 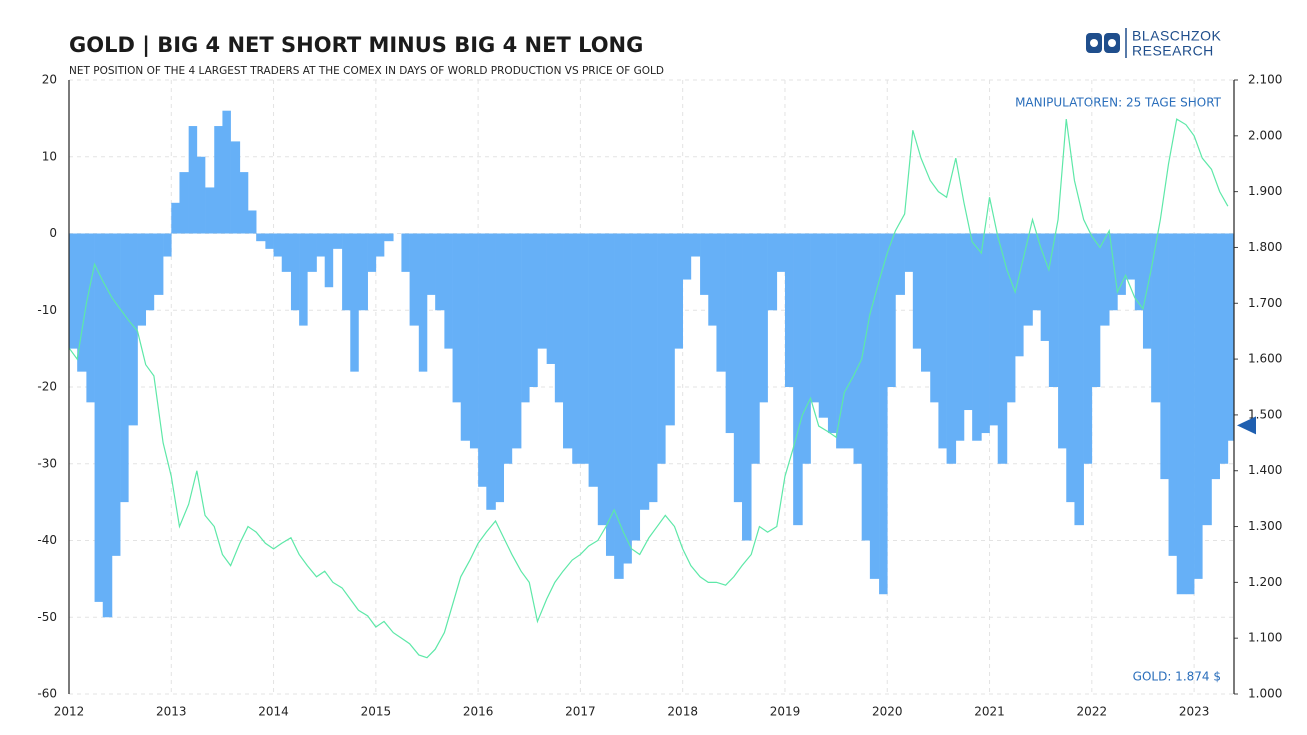 I want to click on x-tick-label: 2018, so click(x=682, y=712).